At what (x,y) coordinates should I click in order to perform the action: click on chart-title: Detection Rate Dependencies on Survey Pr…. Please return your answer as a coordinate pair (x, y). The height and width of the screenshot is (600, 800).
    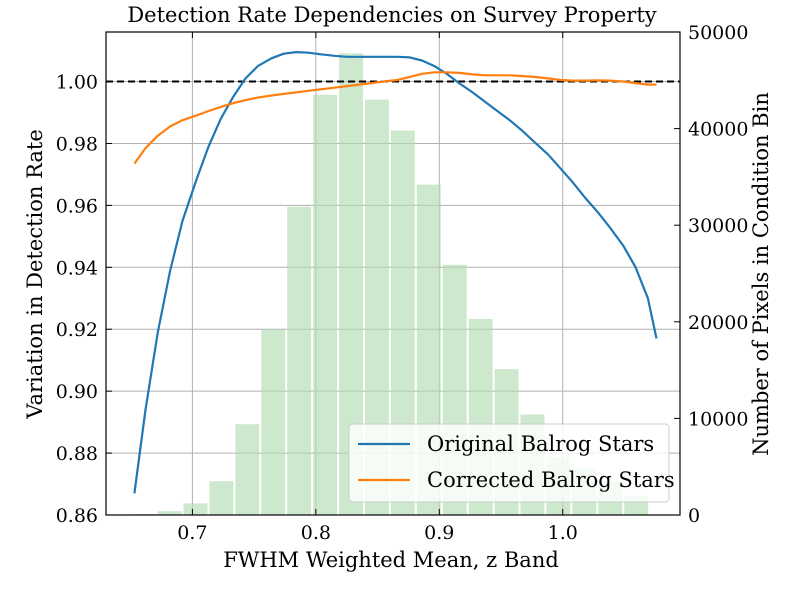
    Looking at the image, I should click on (391, 15).